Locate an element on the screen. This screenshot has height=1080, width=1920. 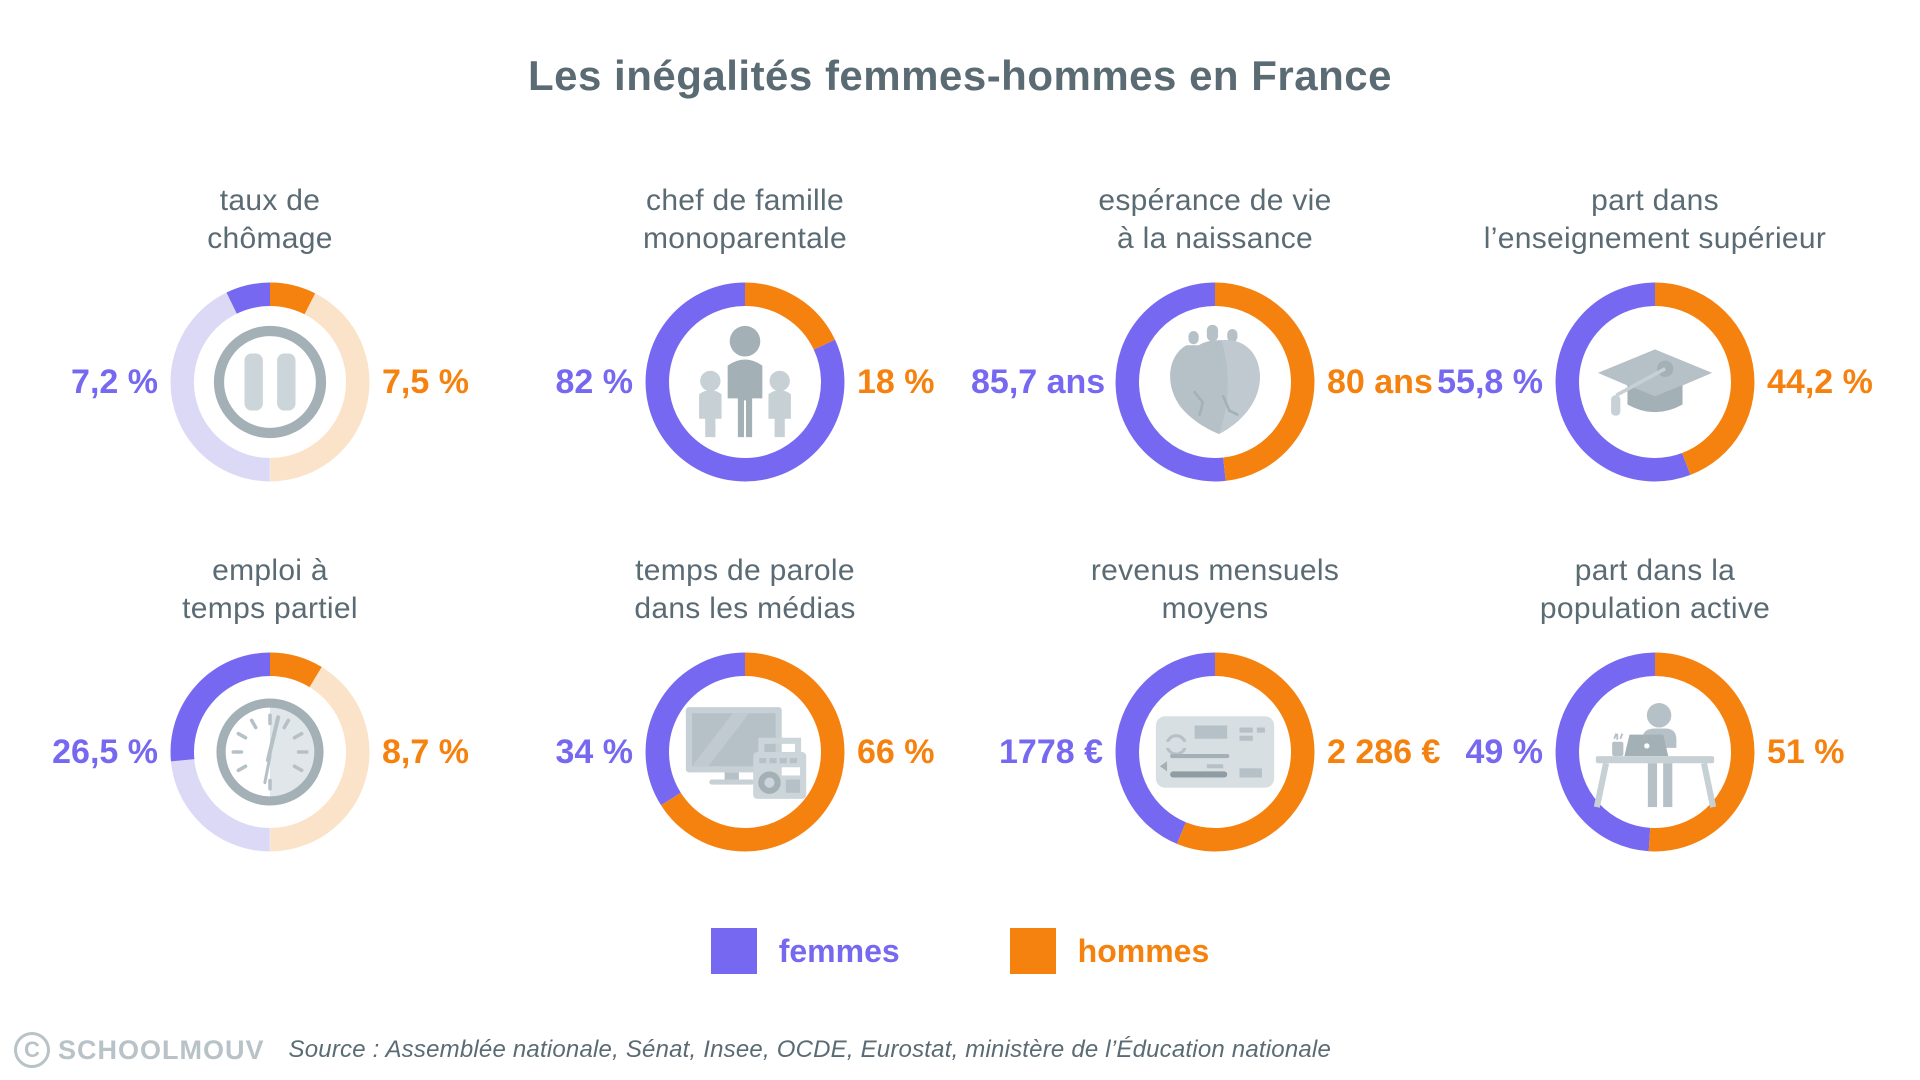
hommes-value: 18 % is located at coordinates (896, 381).